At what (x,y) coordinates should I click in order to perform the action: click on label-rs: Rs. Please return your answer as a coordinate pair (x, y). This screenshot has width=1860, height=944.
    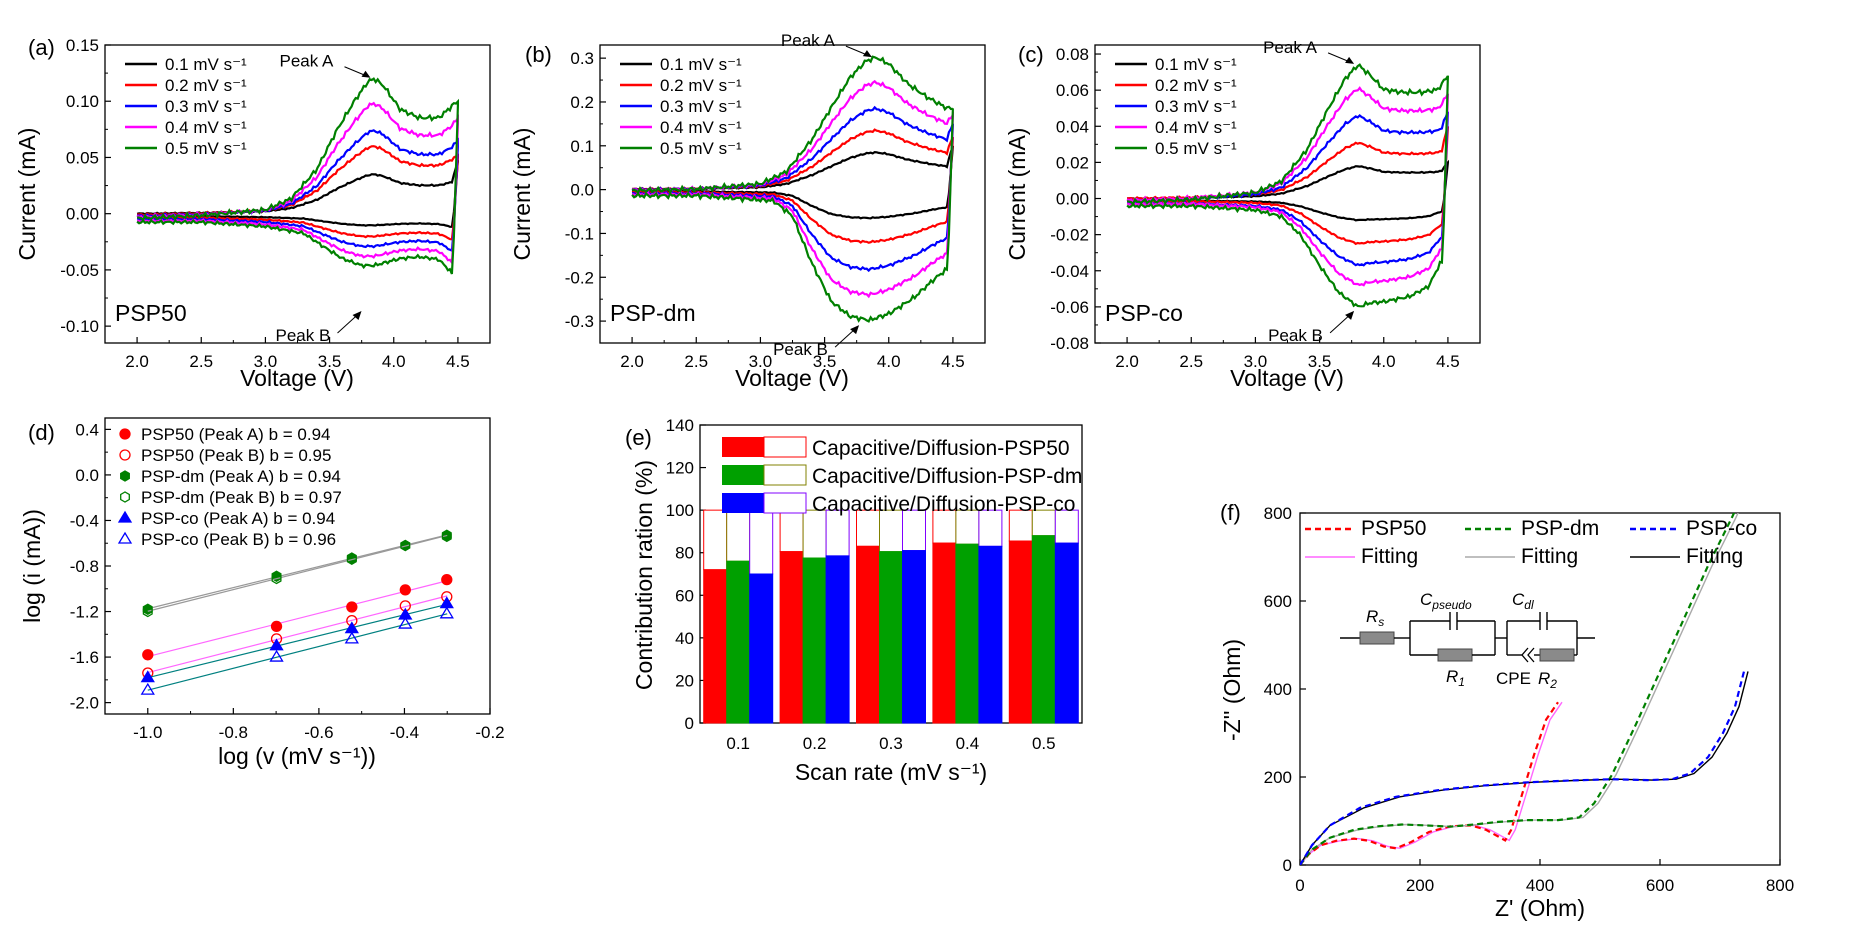
    Looking at the image, I should click on (1375, 618).